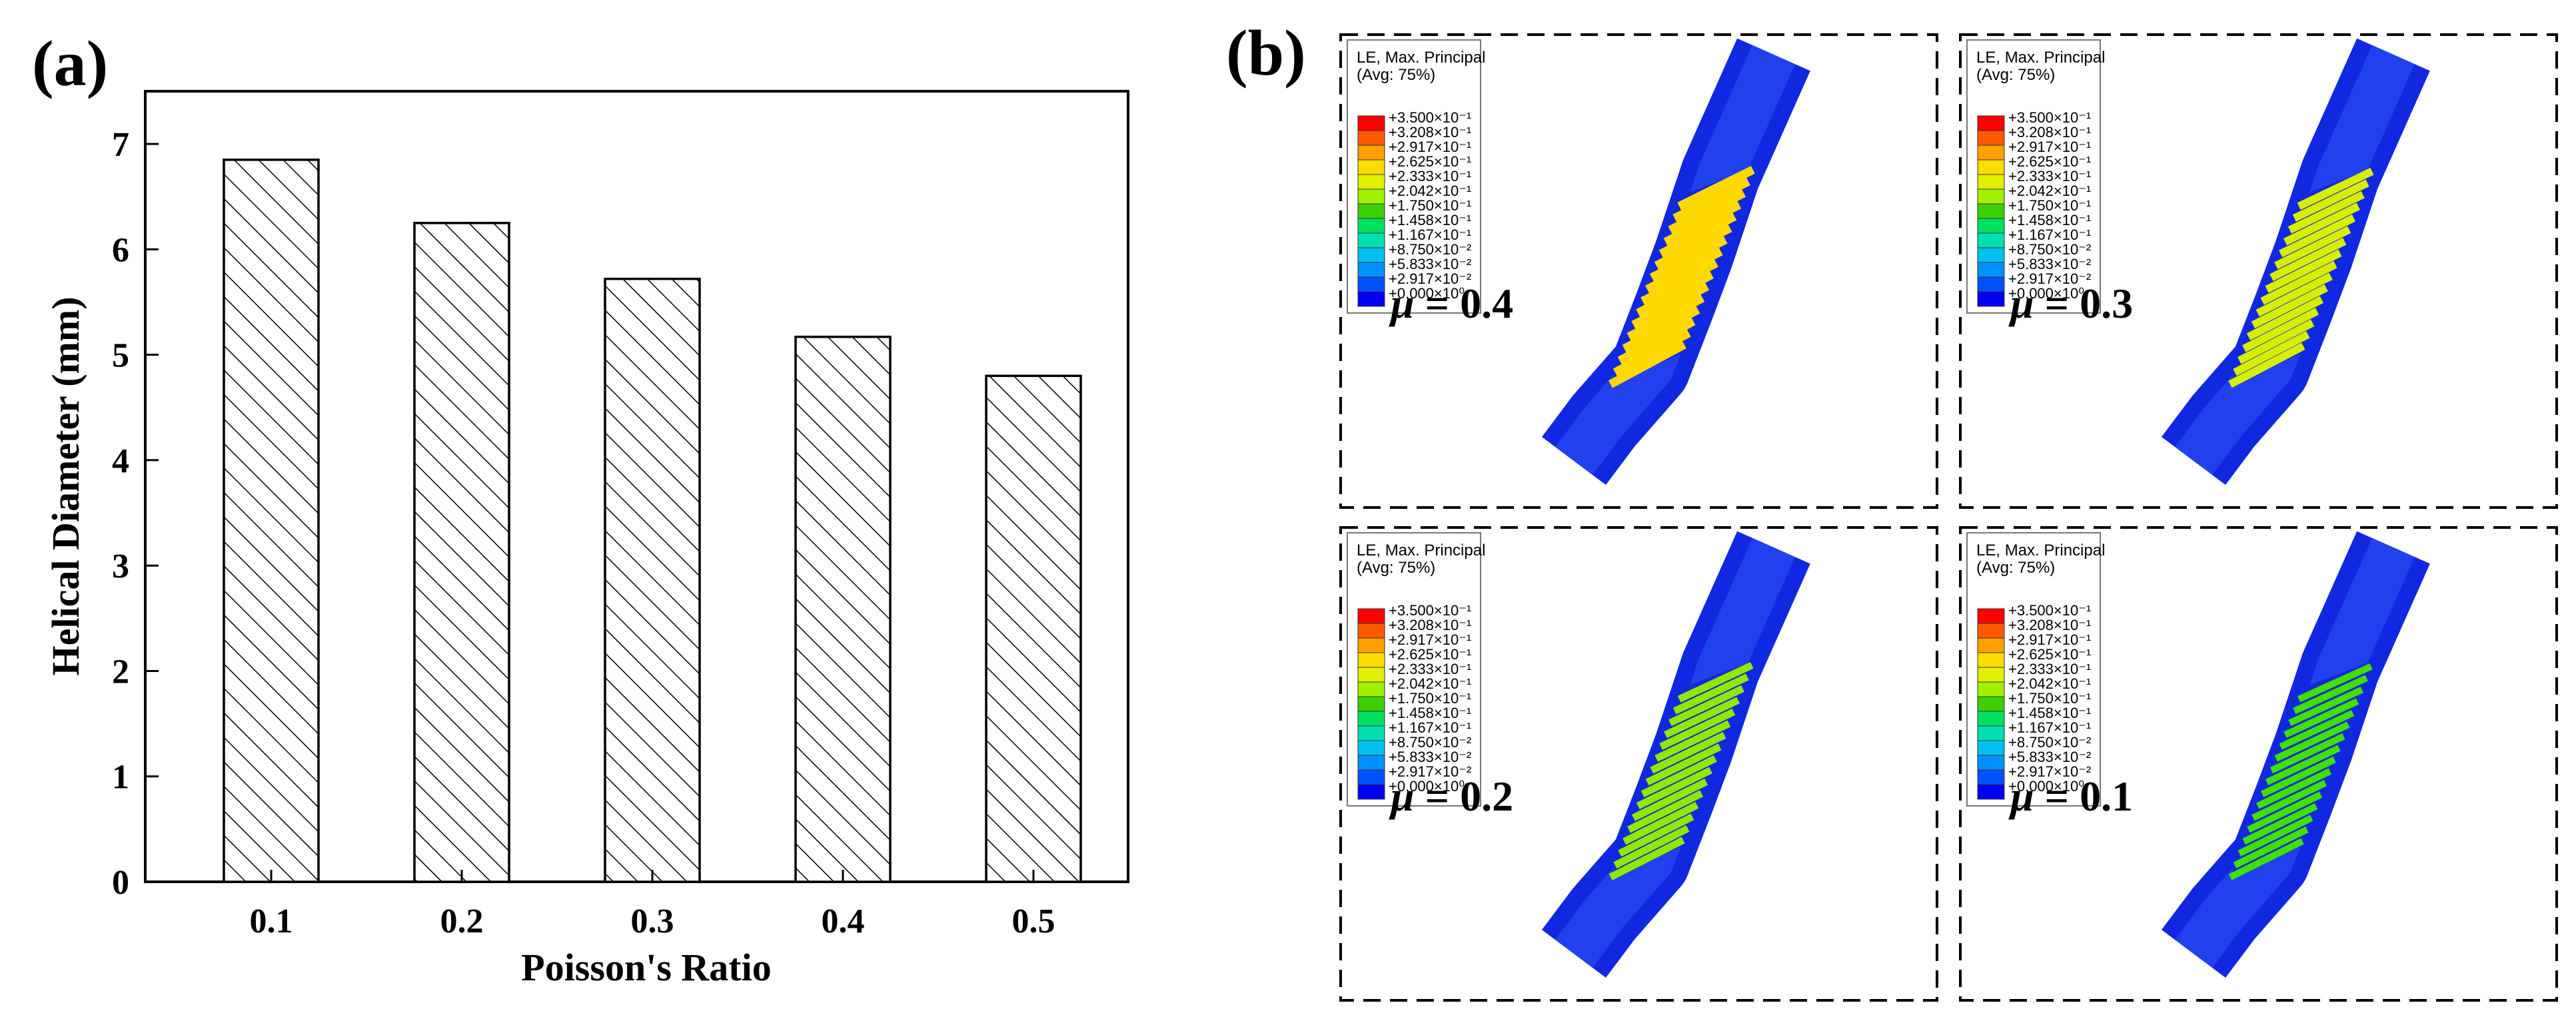  Describe the element at coordinates (2070, 303) in the screenshot. I see `poisson-ratio-label: μ = 0.3` at that location.